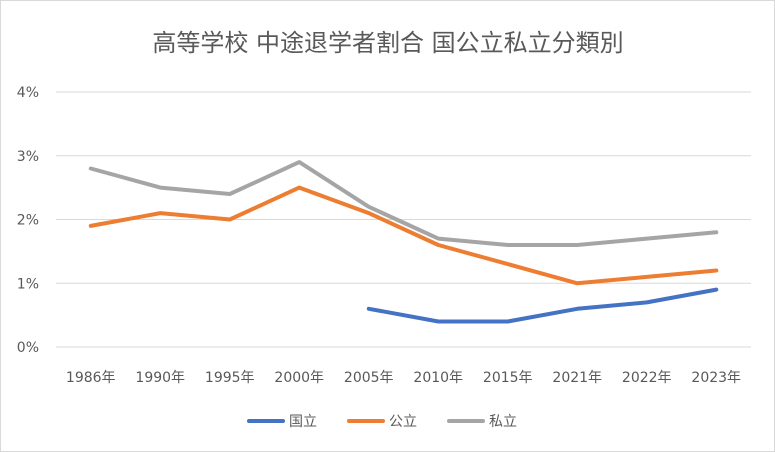 The image size is (775, 452). What do you see at coordinates (382, 422) in the screenshot?
I see `legend: 国立 公立 私立` at bounding box center [382, 422].